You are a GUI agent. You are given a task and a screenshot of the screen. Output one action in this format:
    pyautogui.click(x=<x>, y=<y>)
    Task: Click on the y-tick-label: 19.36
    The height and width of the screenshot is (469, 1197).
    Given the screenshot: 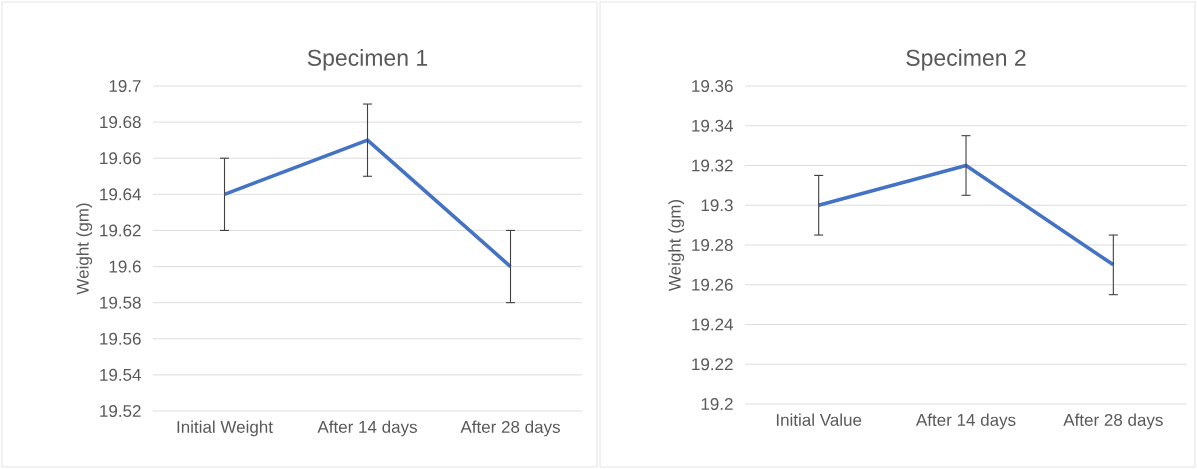 What is the action you would take?
    pyautogui.click(x=712, y=86)
    